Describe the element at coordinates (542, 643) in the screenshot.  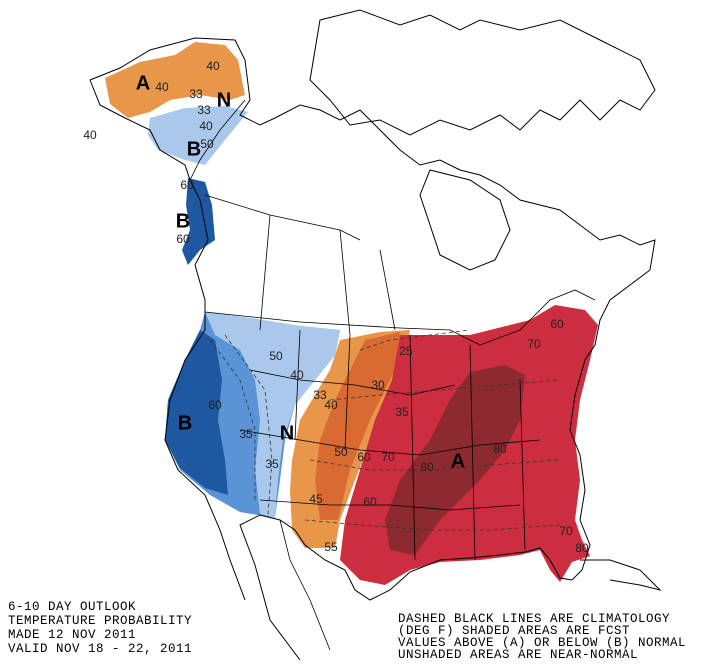
I see `note-line: VALUES ABOVE (A) OR BELOW (B) NORMAL` at that location.